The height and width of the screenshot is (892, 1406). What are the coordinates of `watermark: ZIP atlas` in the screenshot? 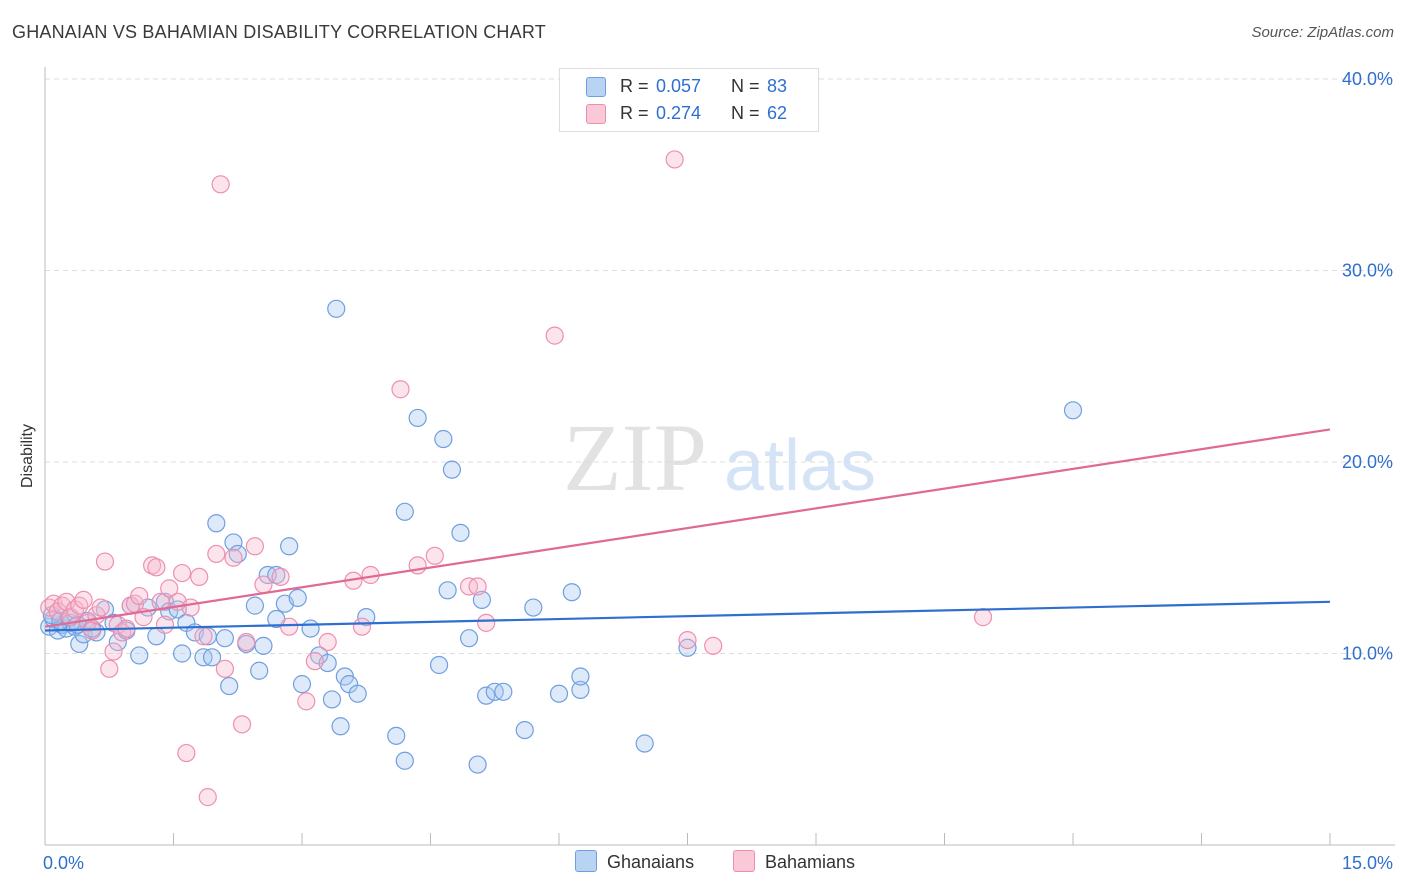 It's located at (719, 457).